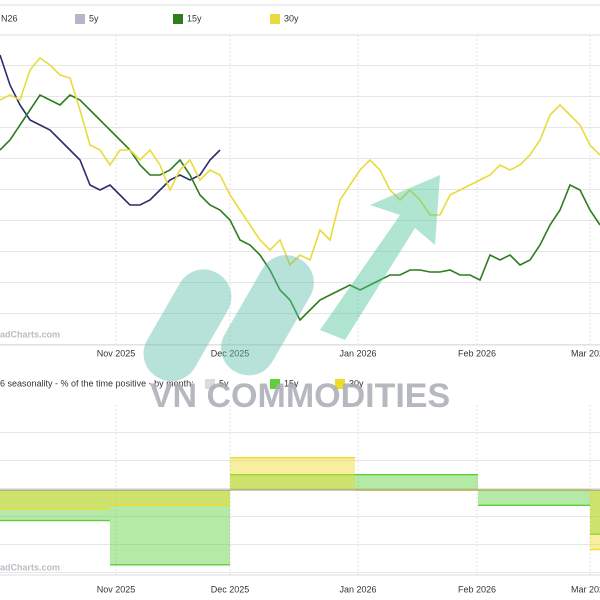  I want to click on watermark: VN COMMODITIES, so click(300, 396).